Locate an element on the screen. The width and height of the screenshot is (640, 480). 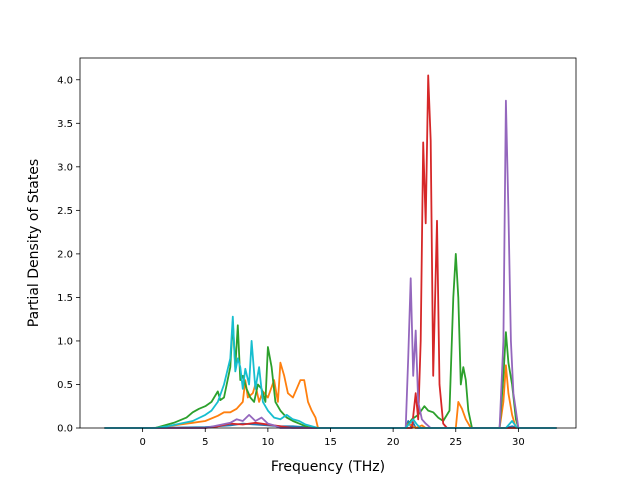
x-axis: 0 5 10 15 20 25 30 is located at coordinates (332, 438).